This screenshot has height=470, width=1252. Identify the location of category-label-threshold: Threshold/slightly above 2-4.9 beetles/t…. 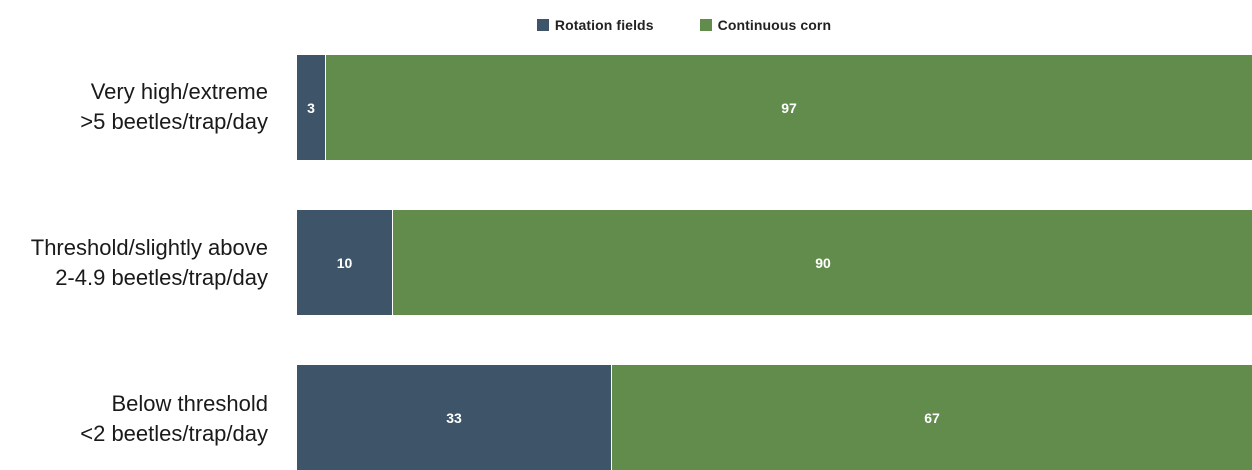
(134, 263).